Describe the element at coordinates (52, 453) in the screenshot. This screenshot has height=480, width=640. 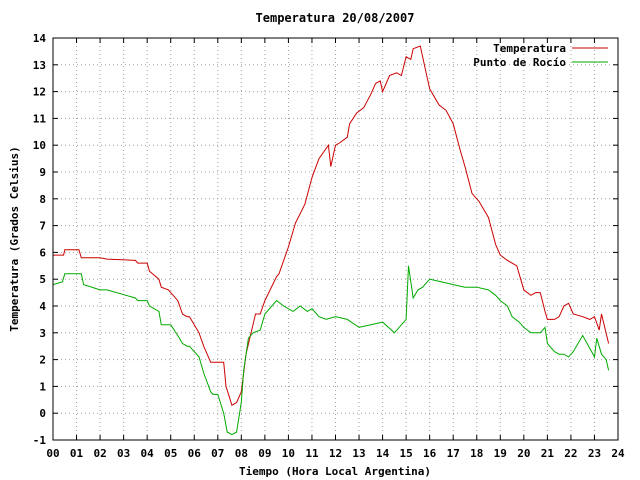
I see `x-tick-label: 00` at that location.